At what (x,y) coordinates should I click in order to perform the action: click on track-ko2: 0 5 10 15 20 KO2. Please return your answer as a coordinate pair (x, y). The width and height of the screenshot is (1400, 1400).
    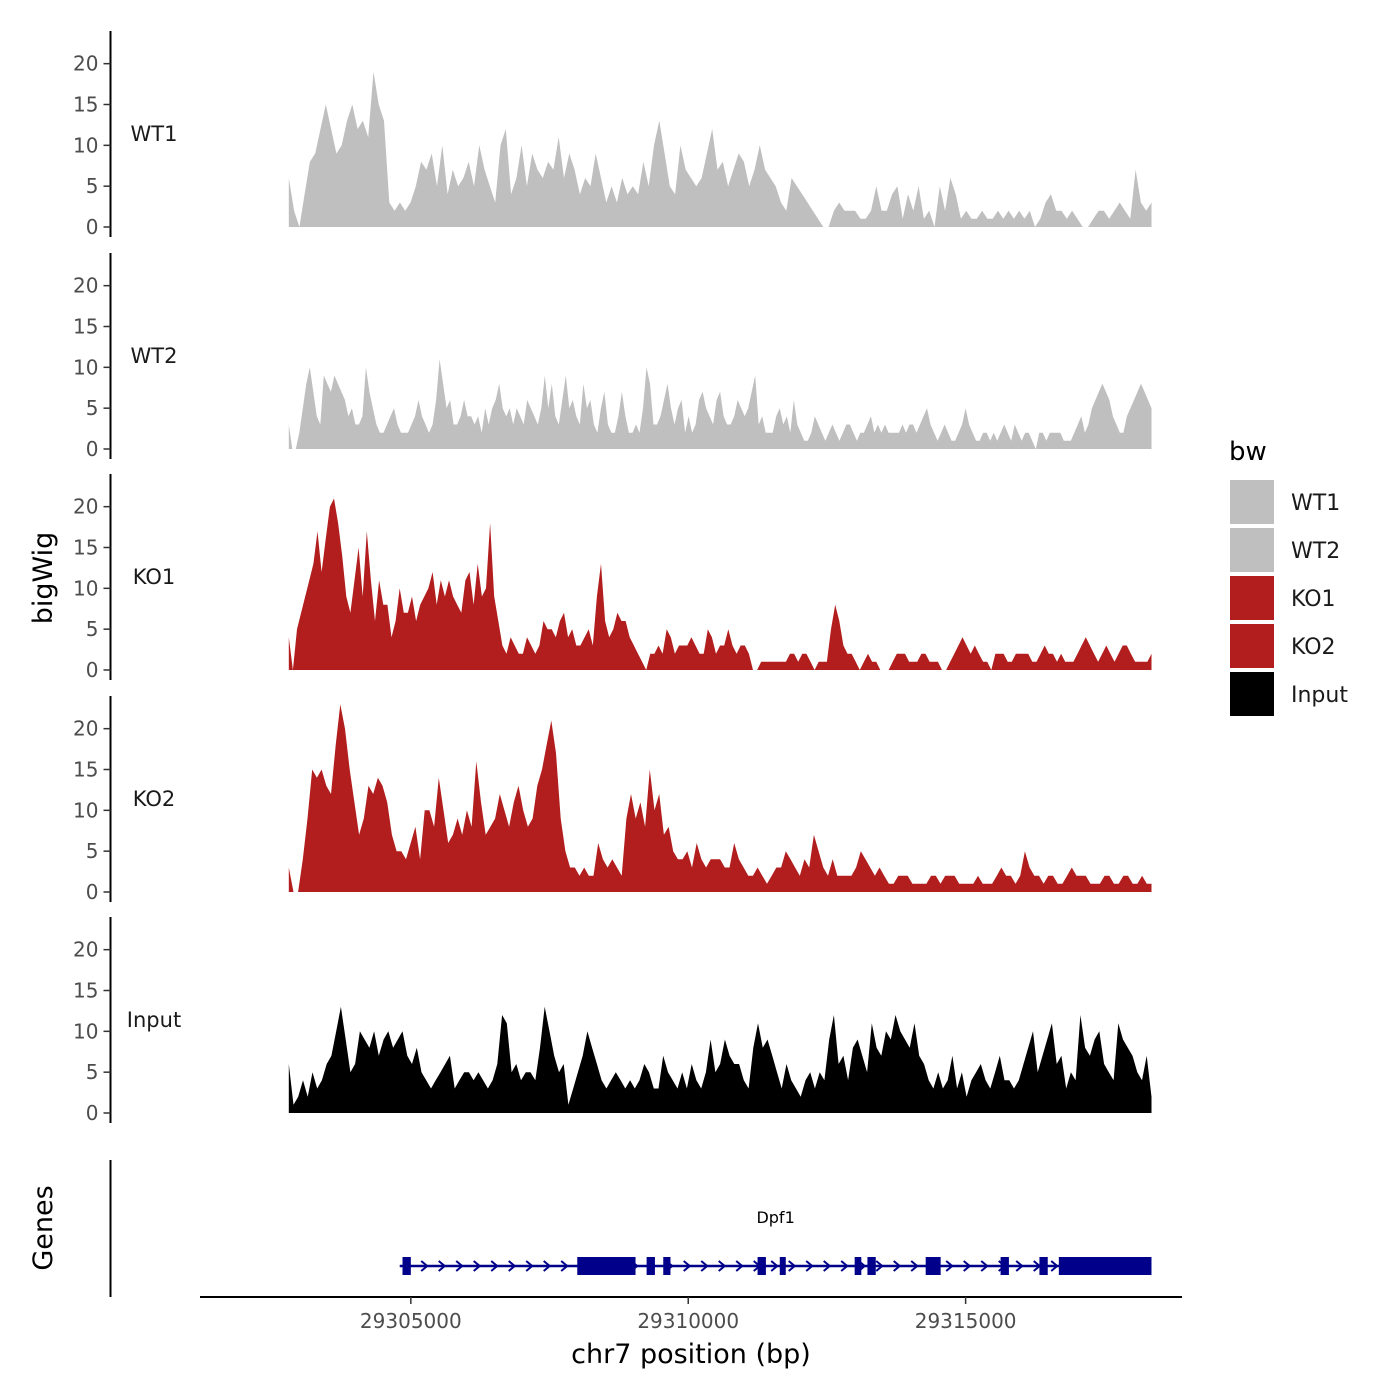
    Looking at the image, I should click on (612, 800).